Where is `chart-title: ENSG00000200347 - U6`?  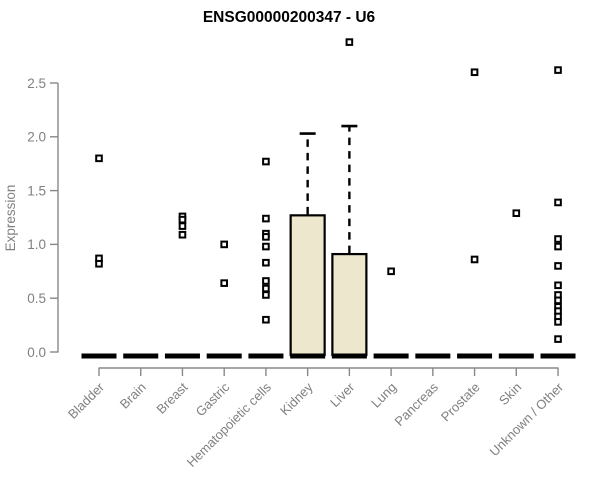
chart-title: ENSG00000200347 - U6 is located at coordinates (289, 17).